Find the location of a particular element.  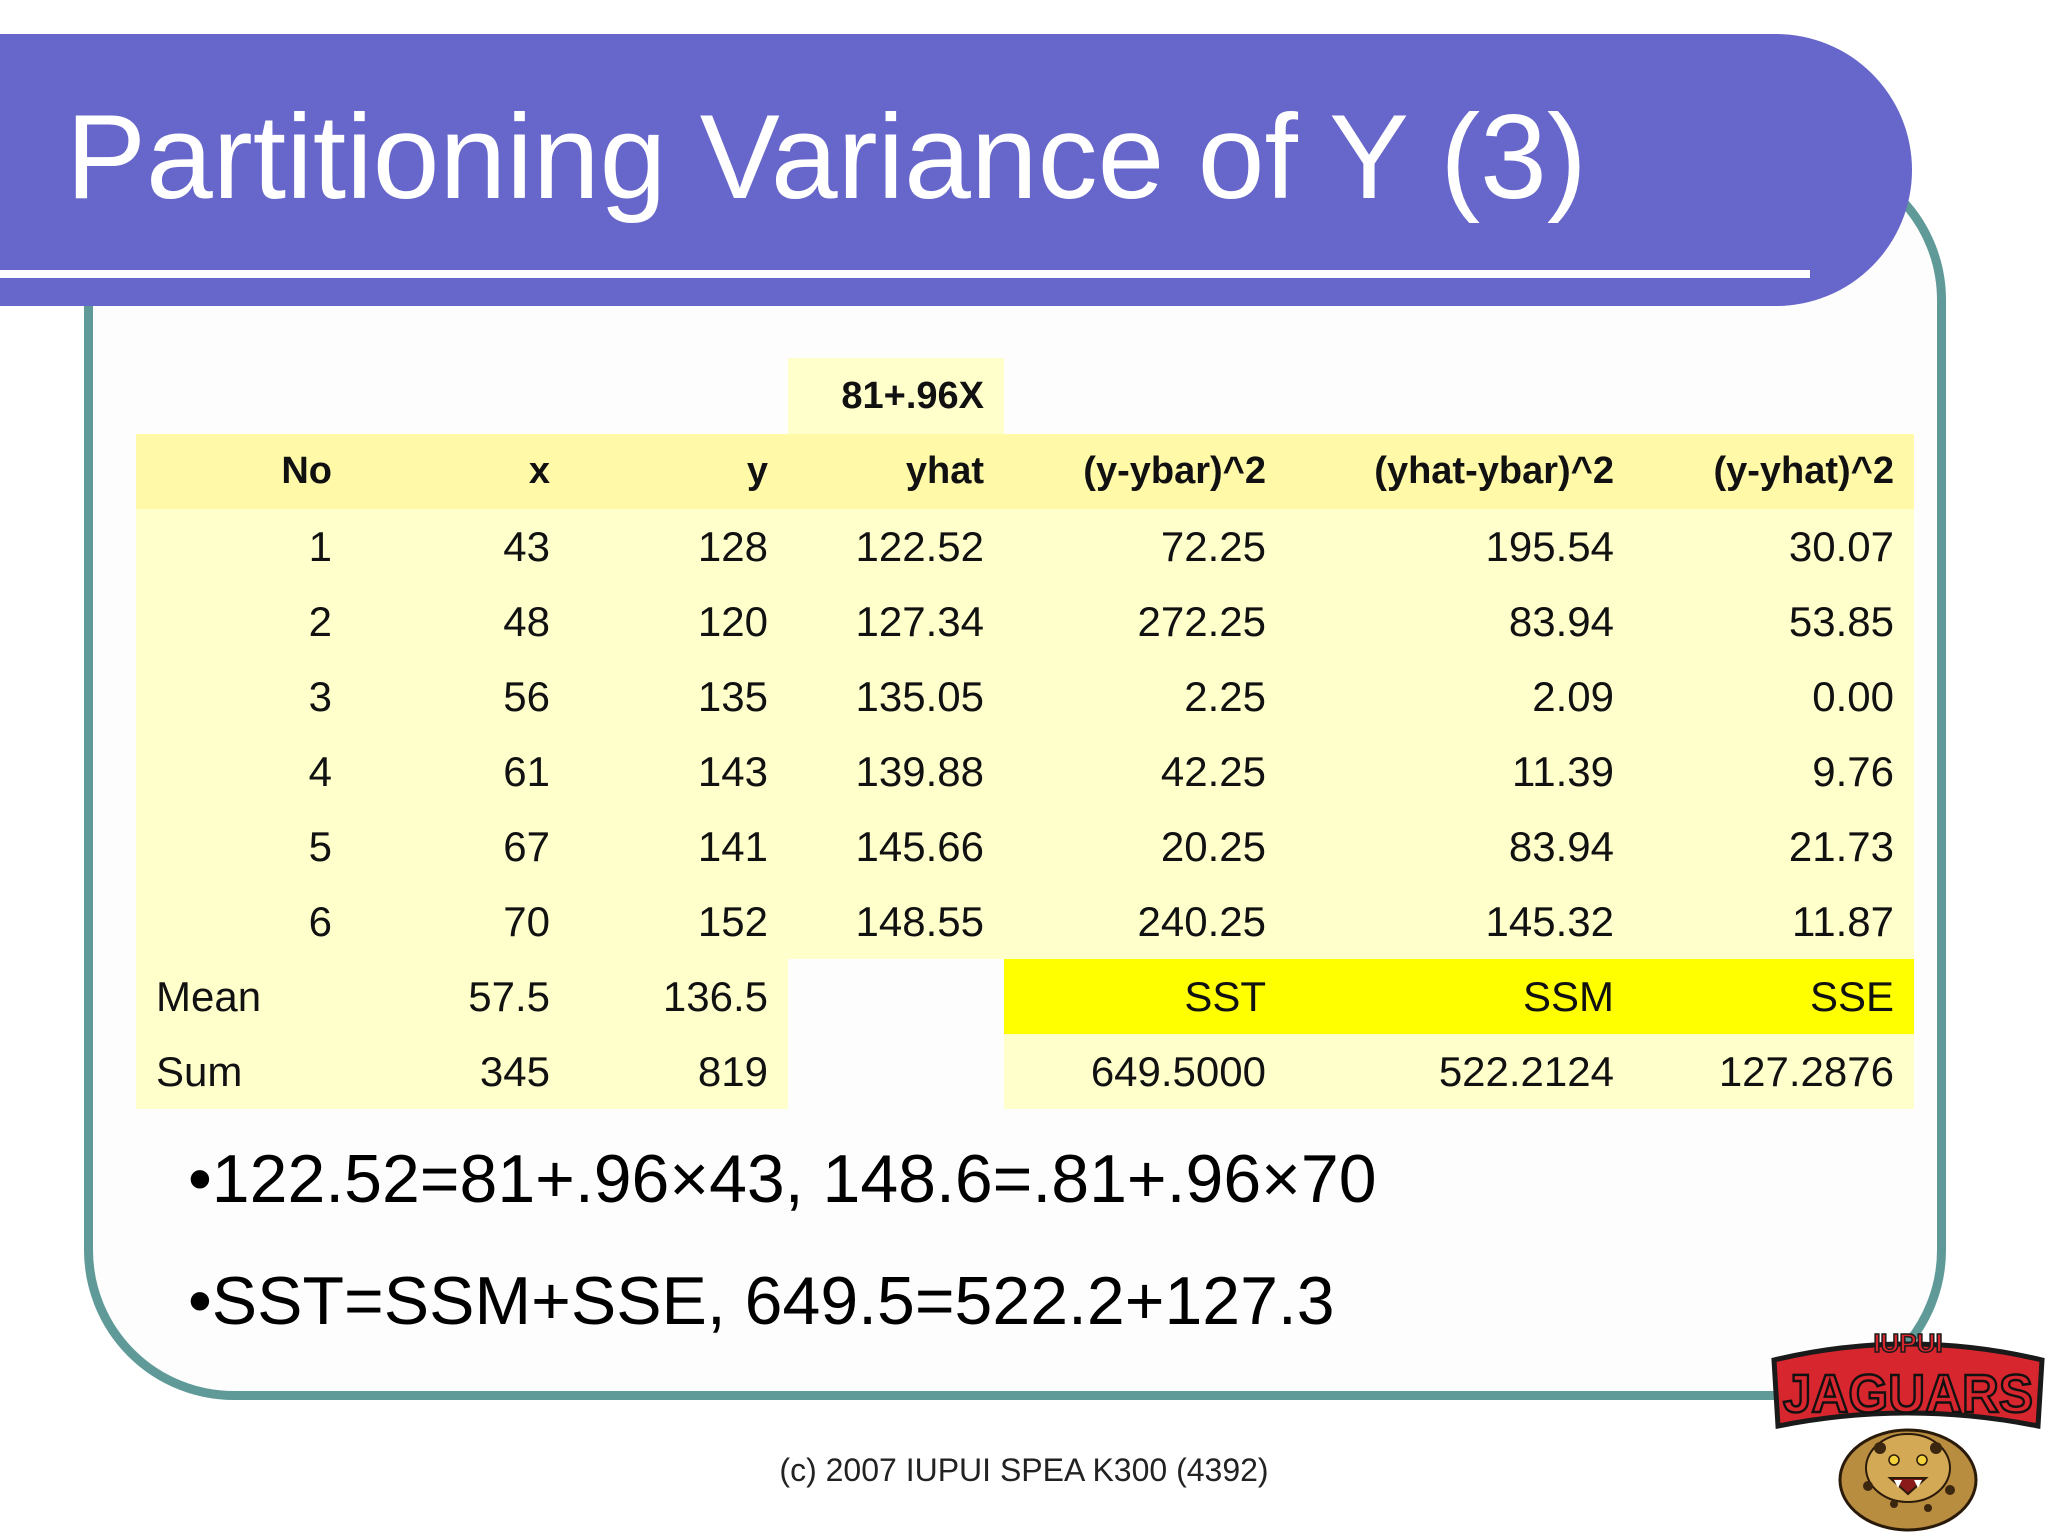

table-cell: 2.25 is located at coordinates (1145, 696).